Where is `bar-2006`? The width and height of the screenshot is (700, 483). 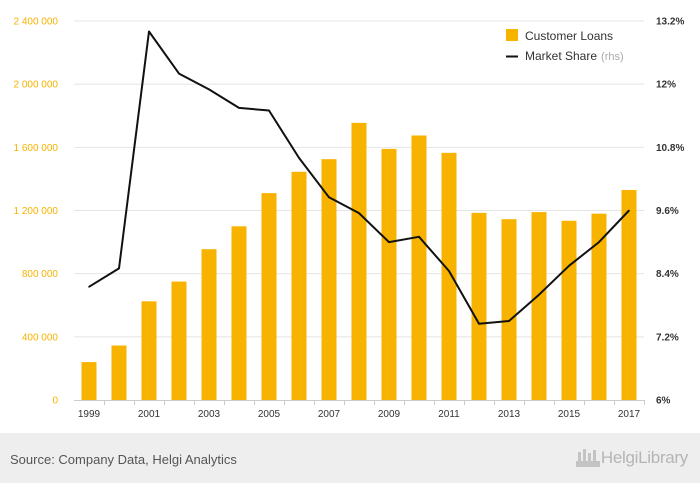
bar-2006 is located at coordinates (299, 285).